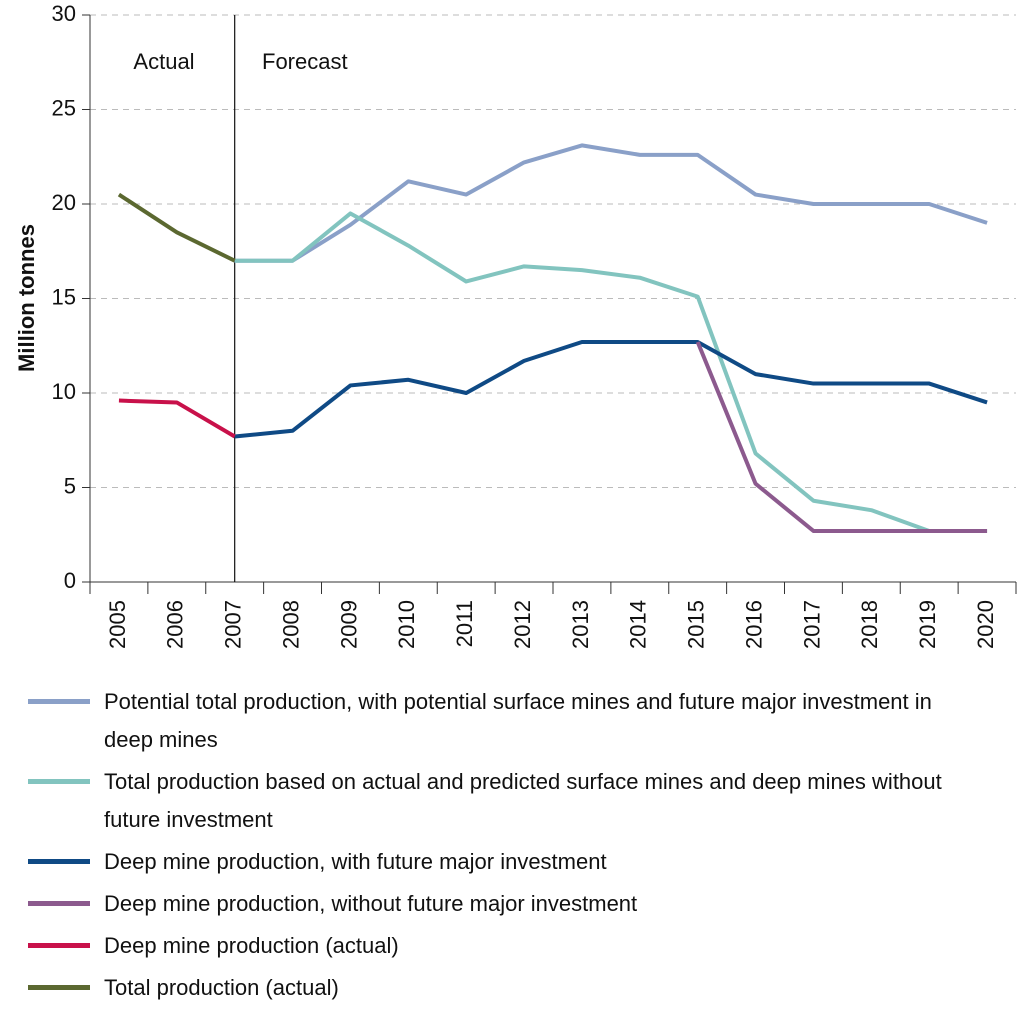 The image size is (1017, 1011). What do you see at coordinates (348, 624) in the screenshot?
I see `x-tick-label: 2009` at bounding box center [348, 624].